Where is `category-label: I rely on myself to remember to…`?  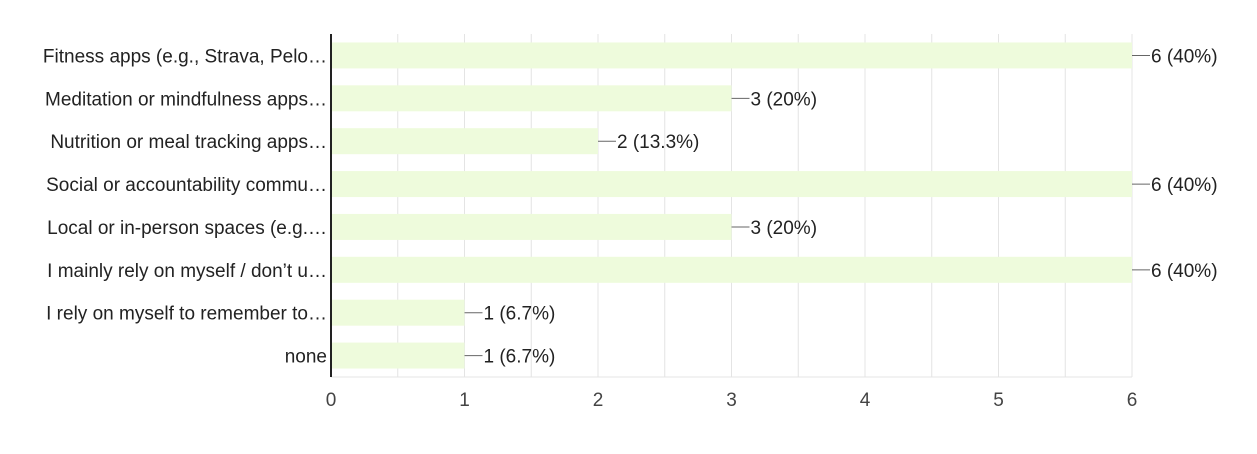
category-label: I rely on myself to remember to… is located at coordinates (186, 314).